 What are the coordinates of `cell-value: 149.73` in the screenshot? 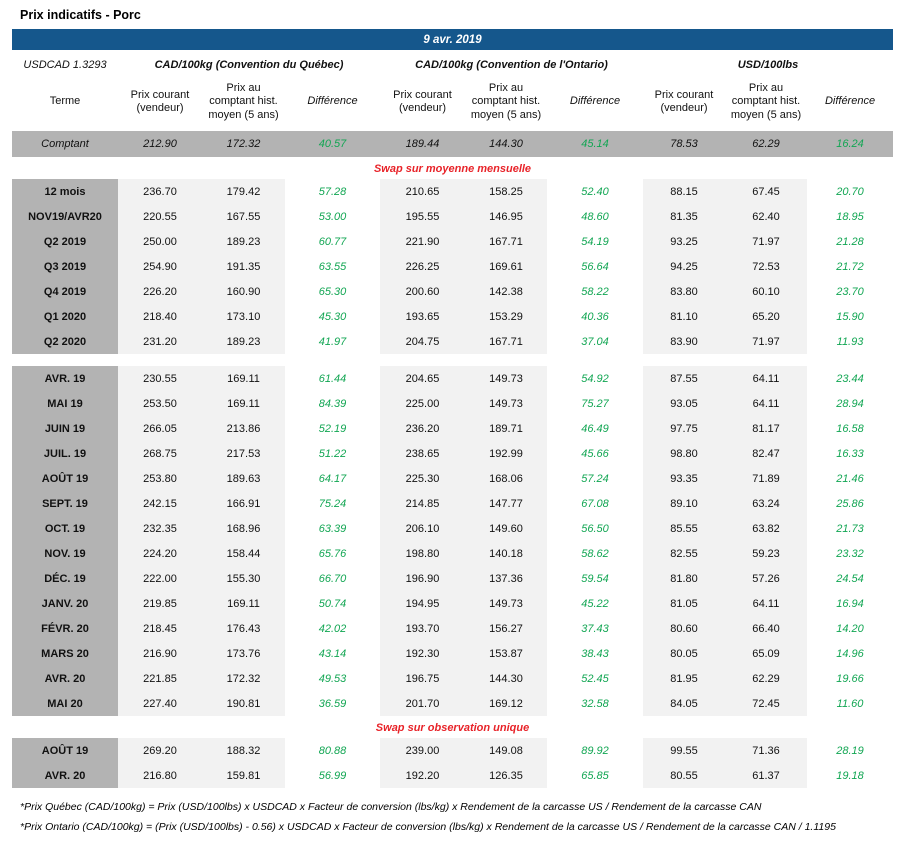 It's located at (506, 403).